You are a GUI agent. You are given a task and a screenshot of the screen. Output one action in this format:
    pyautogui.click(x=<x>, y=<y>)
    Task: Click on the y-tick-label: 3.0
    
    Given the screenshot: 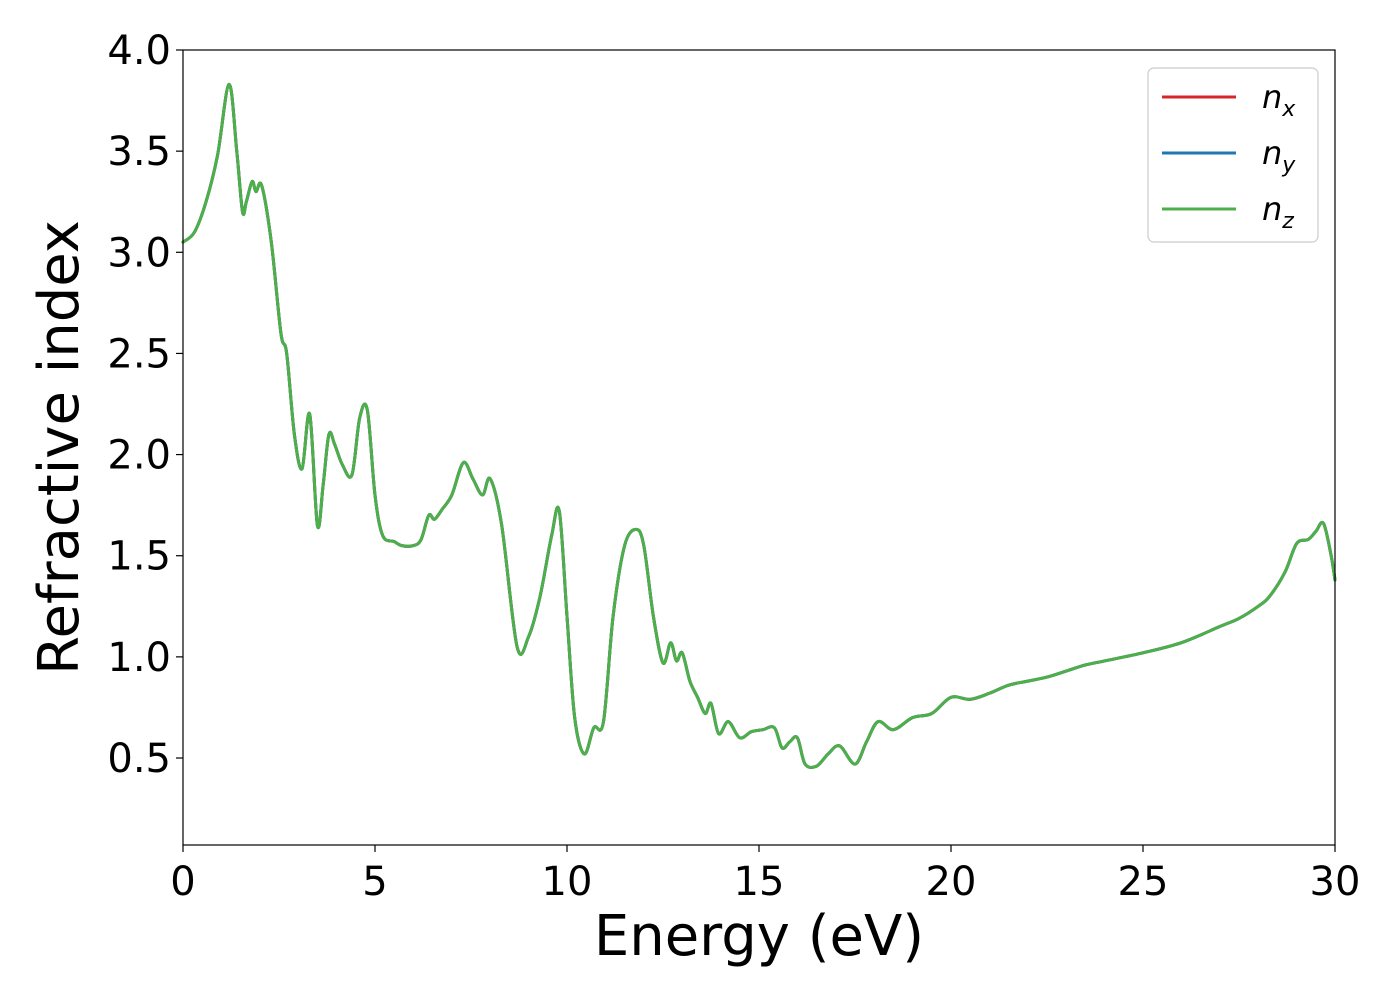 What is the action you would take?
    pyautogui.click(x=139, y=253)
    